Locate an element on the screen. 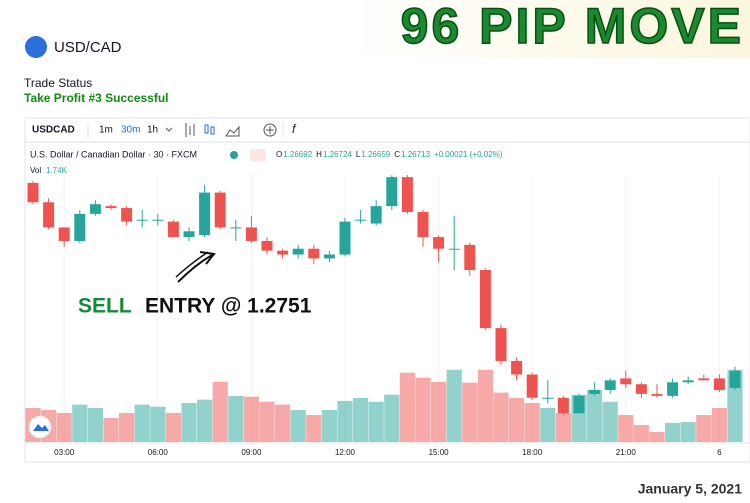 Image resolution: width=750 pixels, height=503 pixels. readout-value: 1.26659 is located at coordinates (375, 154).